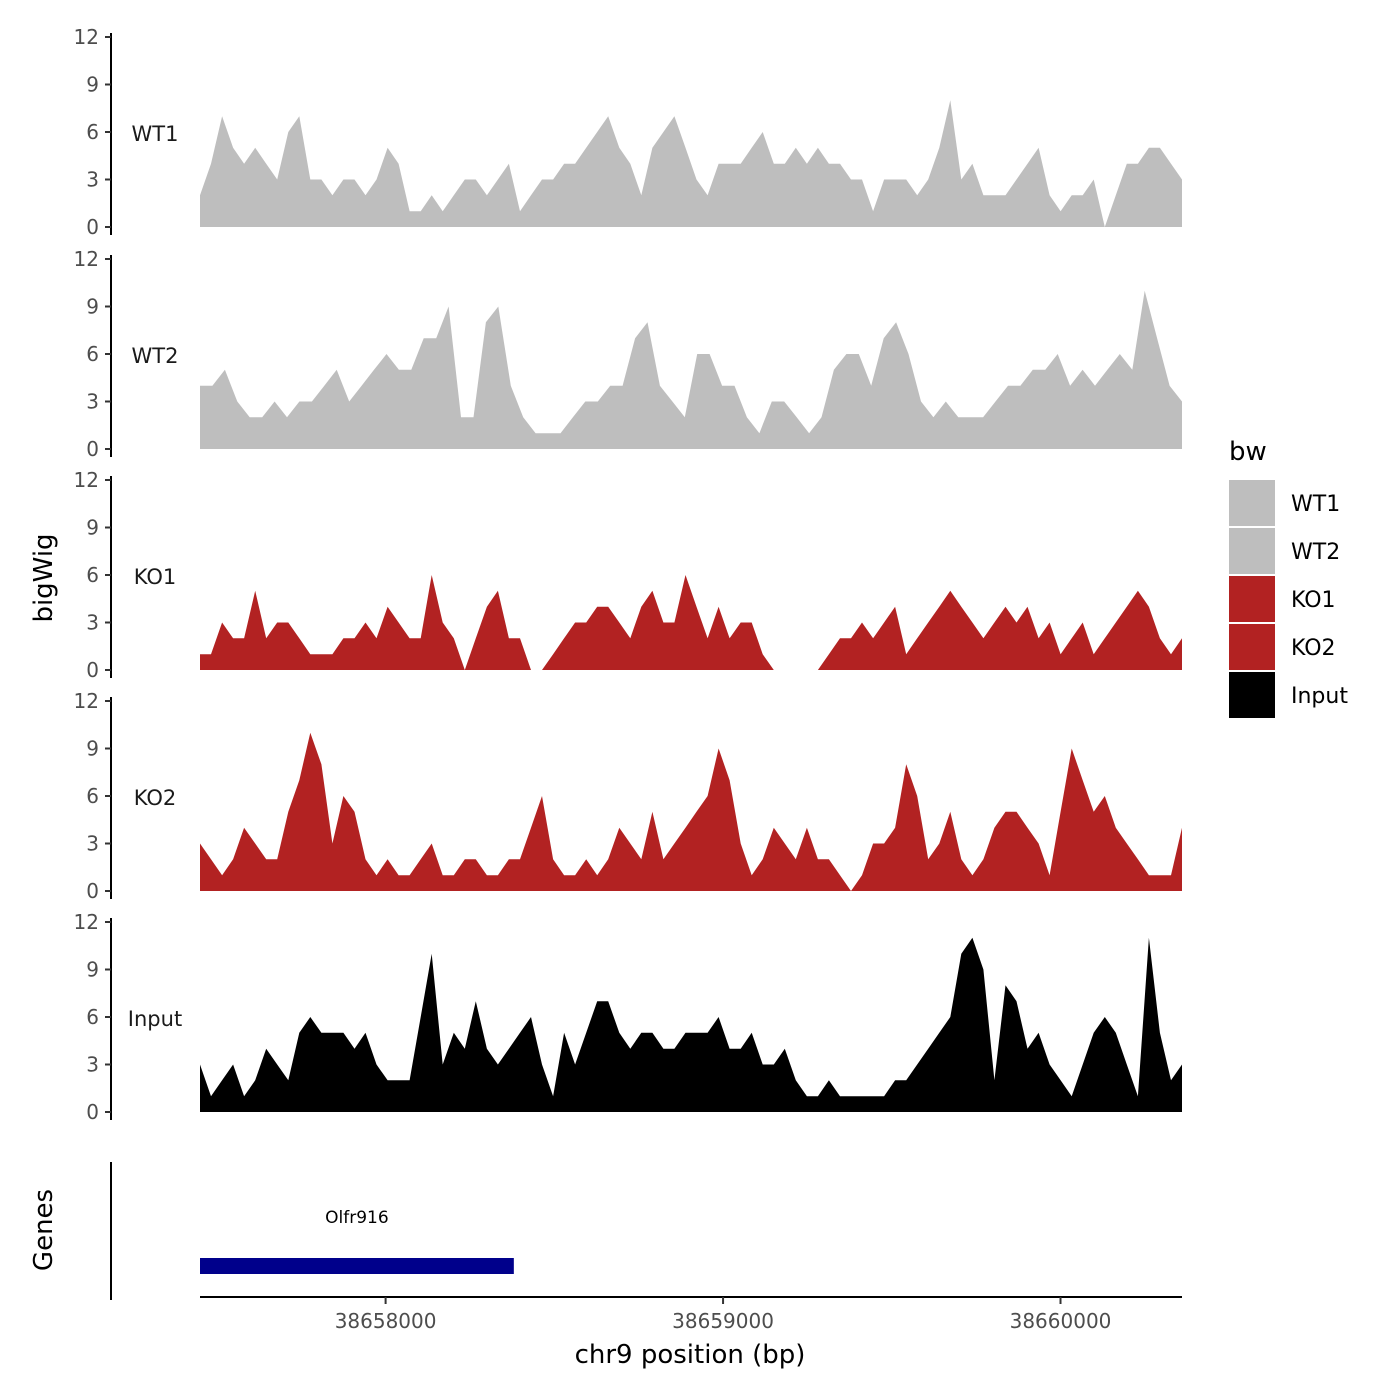 The height and width of the screenshot is (1400, 1400). What do you see at coordinates (1248, 452) in the screenshot?
I see `legend-title: bw` at bounding box center [1248, 452].